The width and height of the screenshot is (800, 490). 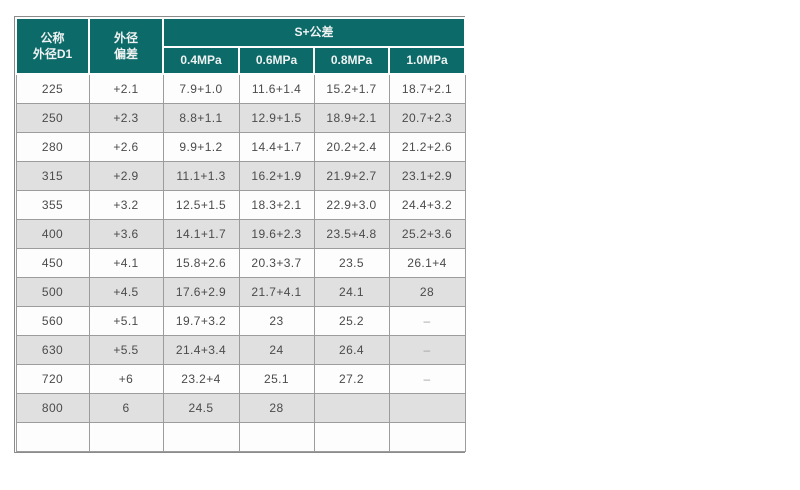 What do you see at coordinates (126, 263) in the screenshot?
I see `table-cell: +4.1` at bounding box center [126, 263].